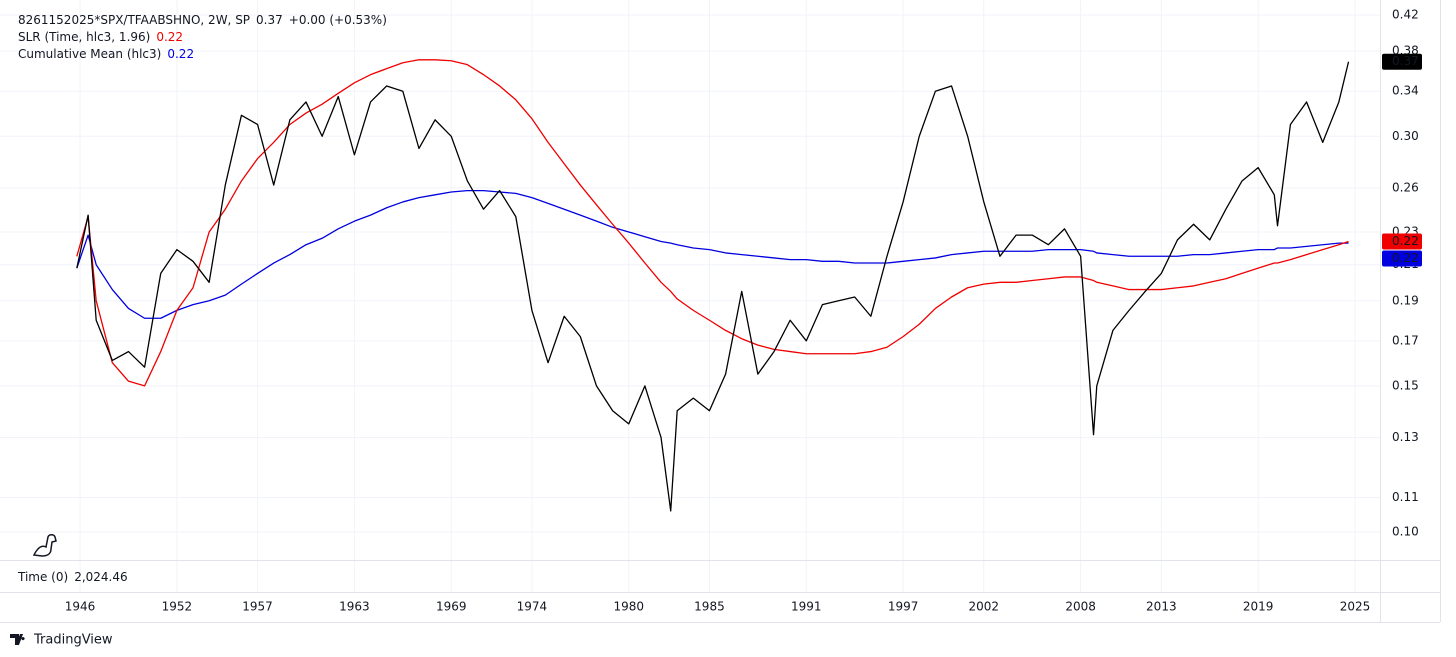 The height and width of the screenshot is (657, 1456). What do you see at coordinates (1405, 531) in the screenshot?
I see `y-tick-label: 0.10` at bounding box center [1405, 531].